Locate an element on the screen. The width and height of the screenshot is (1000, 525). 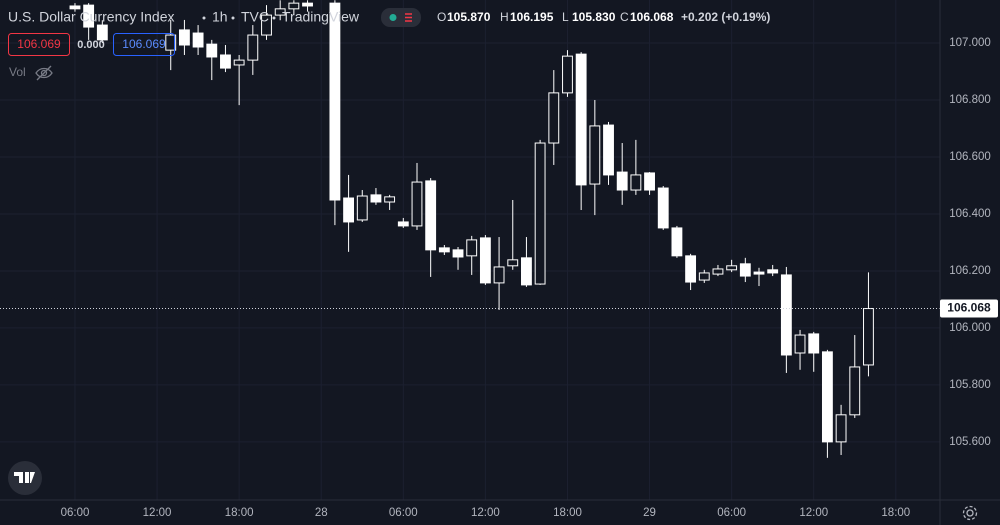
status-pill is located at coordinates (401, 17).